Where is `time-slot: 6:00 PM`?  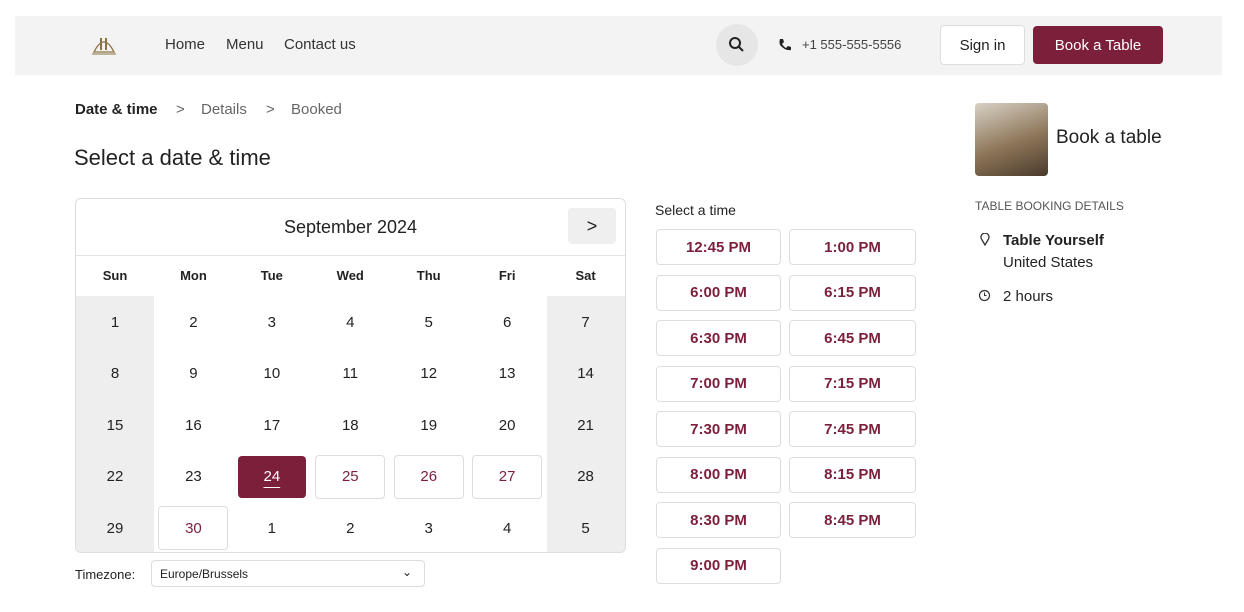
time-slot: 6:00 PM is located at coordinates (718, 292).